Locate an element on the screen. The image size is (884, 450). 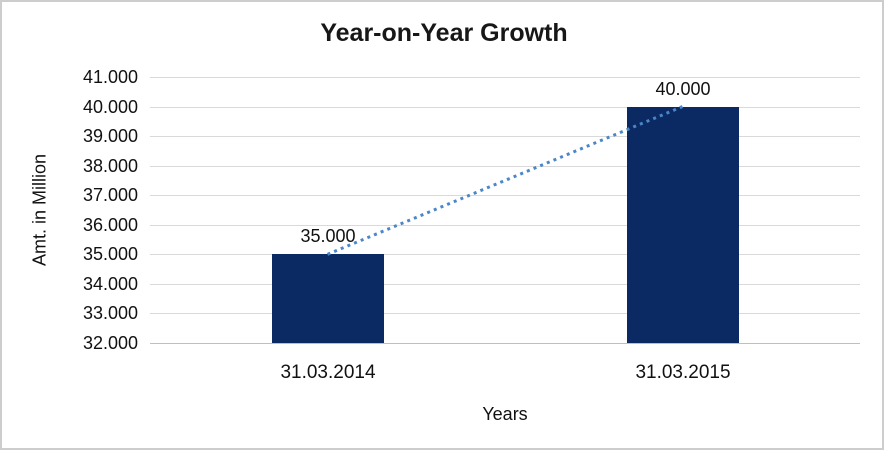
y-tick-label: 35.000 is located at coordinates (110, 254).